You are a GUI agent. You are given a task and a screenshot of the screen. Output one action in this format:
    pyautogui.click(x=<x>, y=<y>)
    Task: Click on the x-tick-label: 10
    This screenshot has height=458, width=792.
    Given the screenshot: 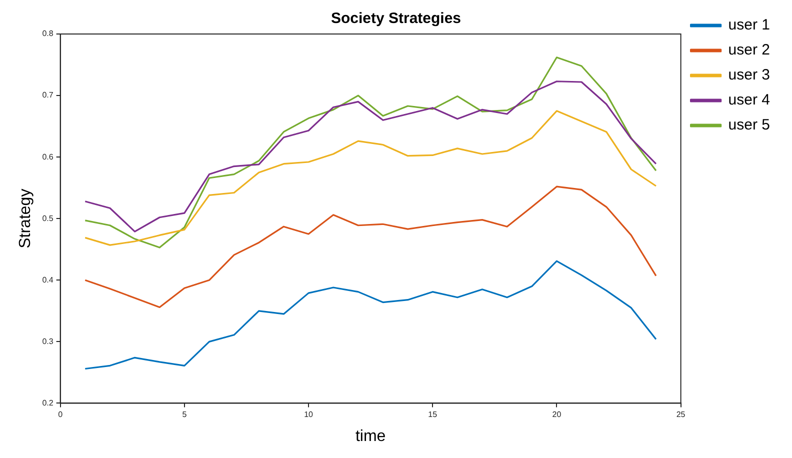 What is the action you would take?
    pyautogui.click(x=309, y=415)
    